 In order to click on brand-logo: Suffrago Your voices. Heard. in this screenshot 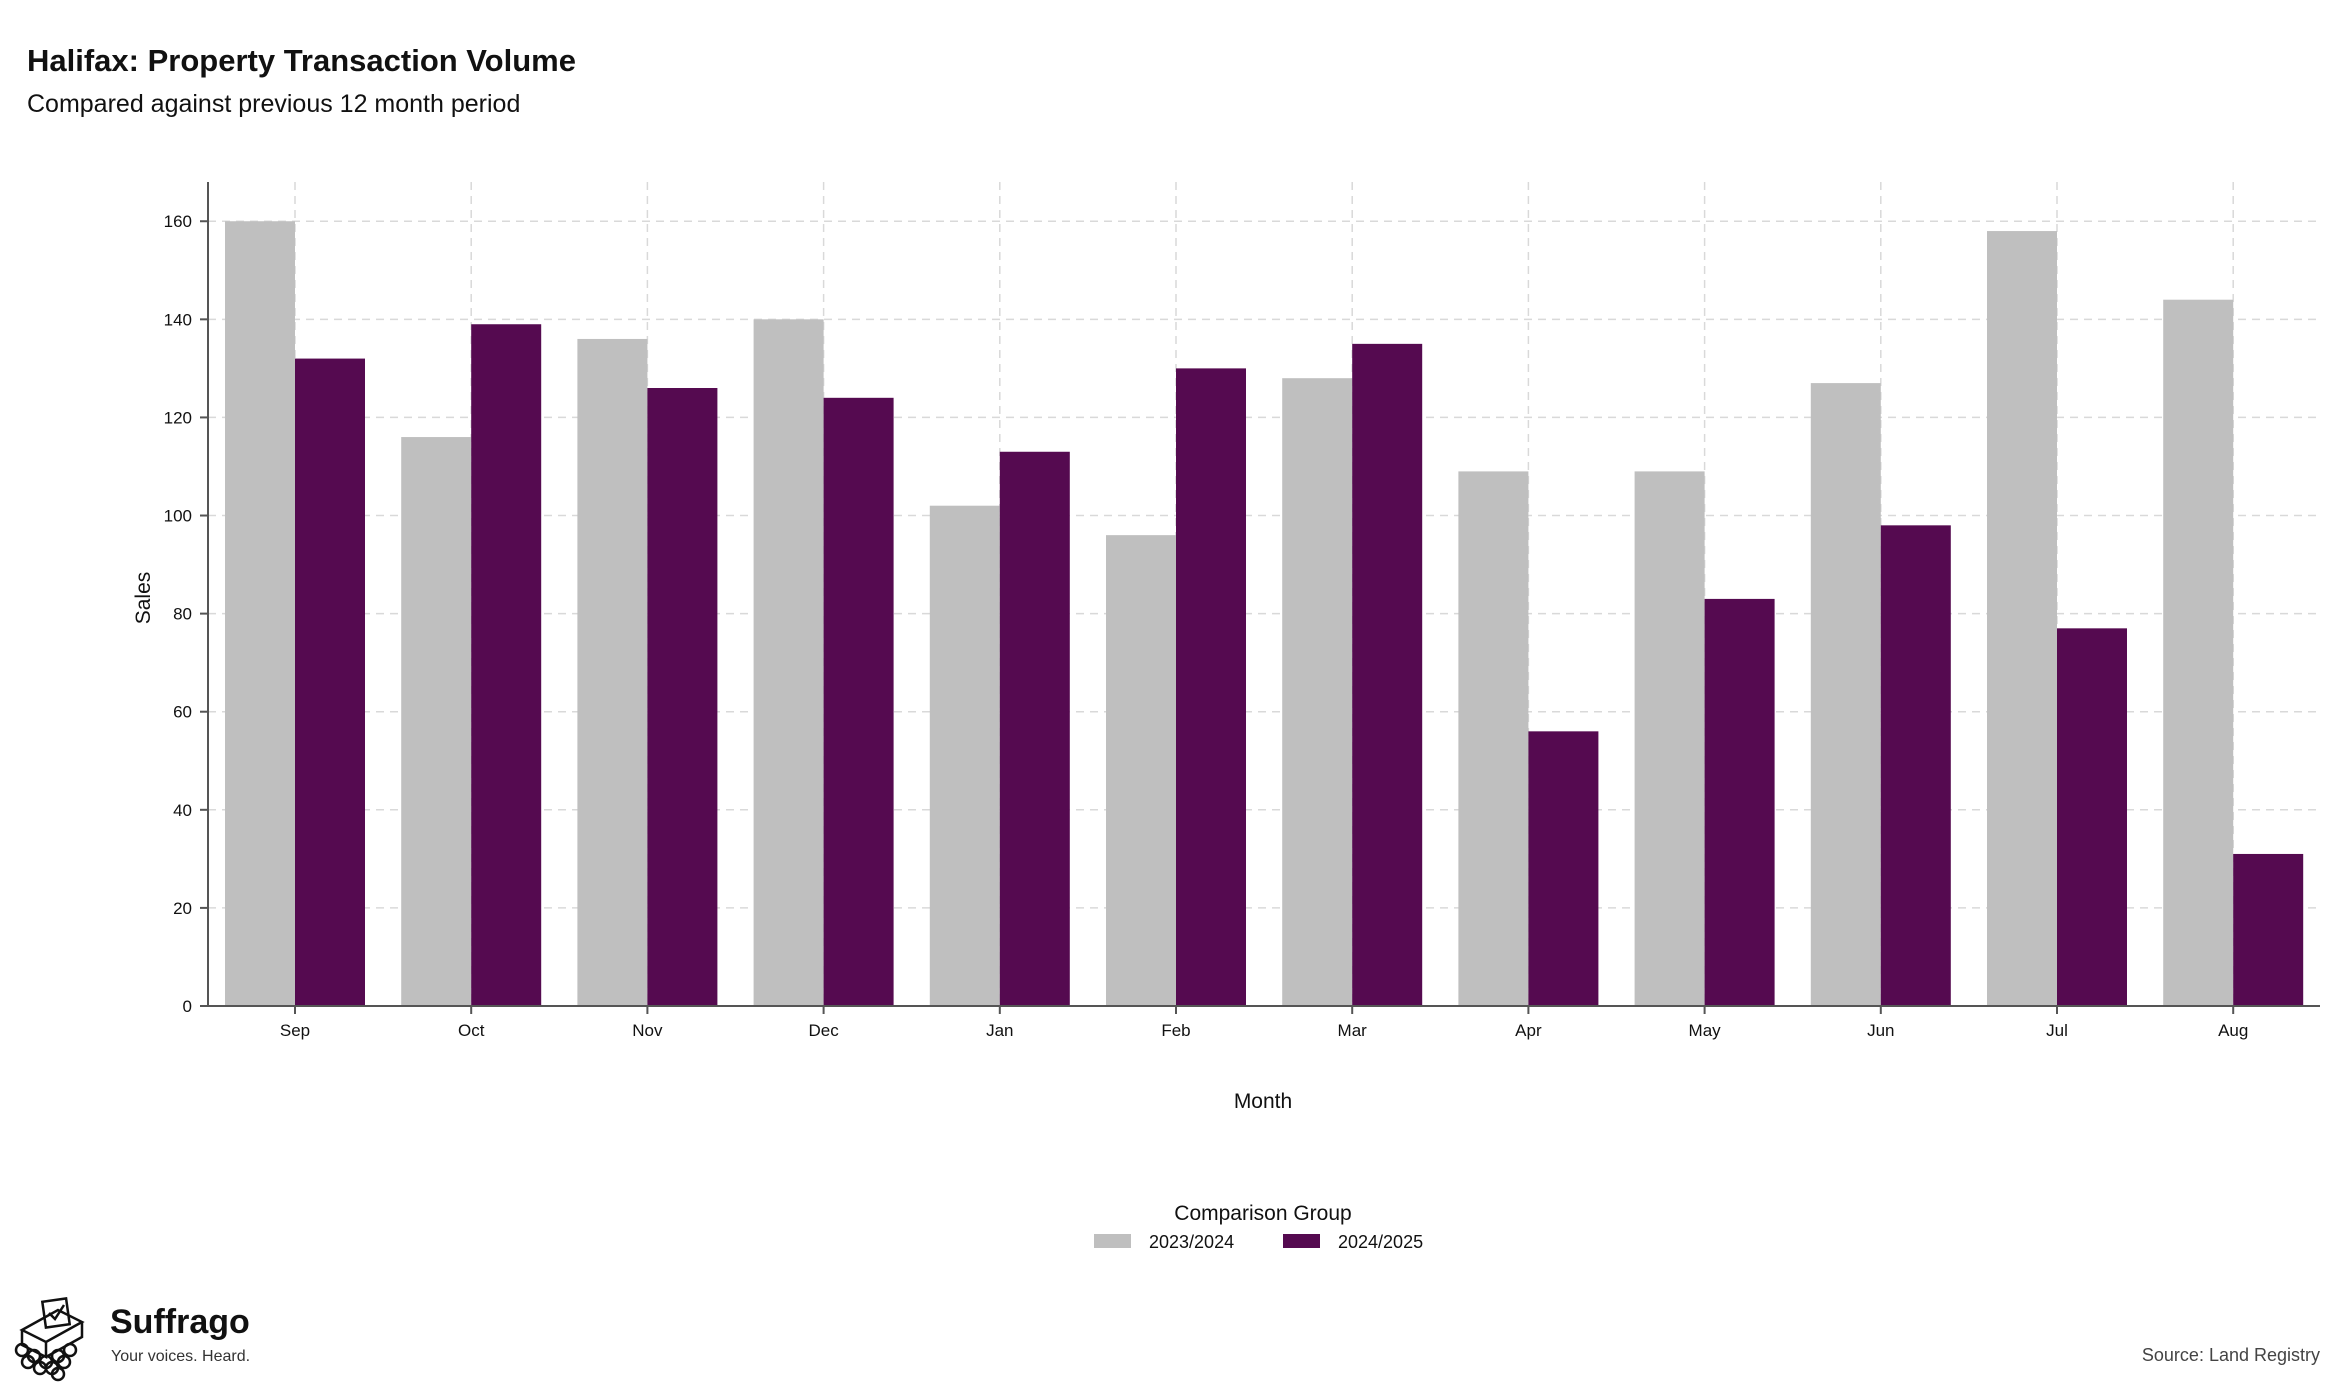, I will do `click(132, 1339)`.